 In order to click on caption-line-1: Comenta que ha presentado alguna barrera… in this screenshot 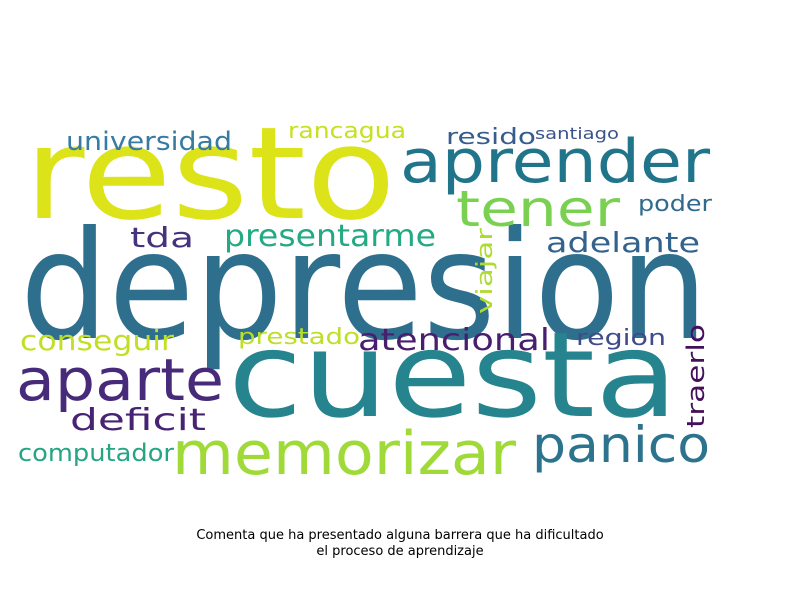, I will do `click(400, 535)`.